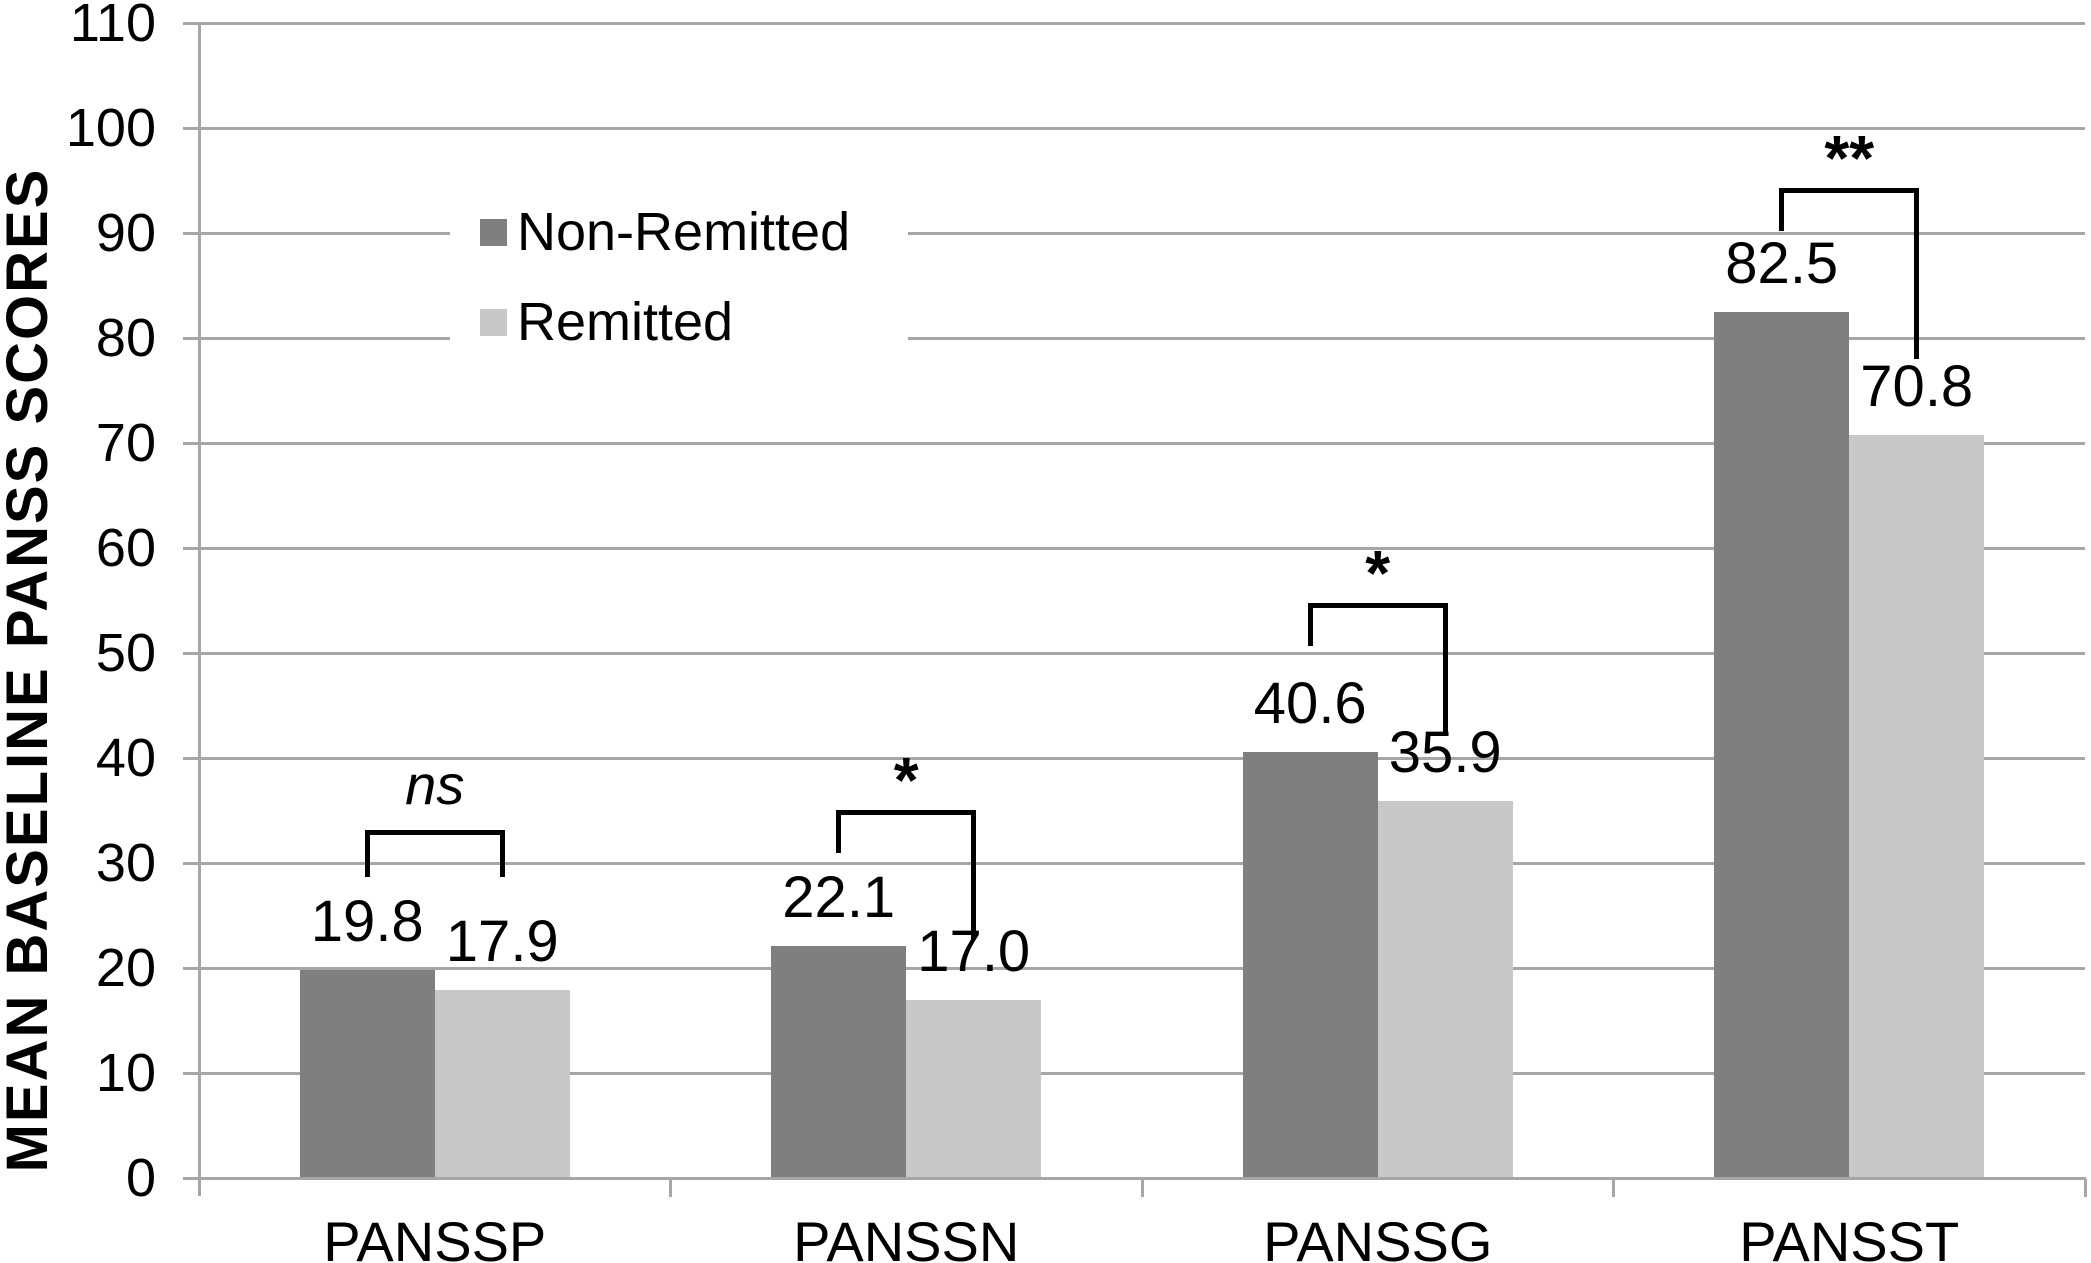 The width and height of the screenshot is (2091, 1263). Describe the element at coordinates (125, 548) in the screenshot. I see `y-tick-label: 60` at that location.